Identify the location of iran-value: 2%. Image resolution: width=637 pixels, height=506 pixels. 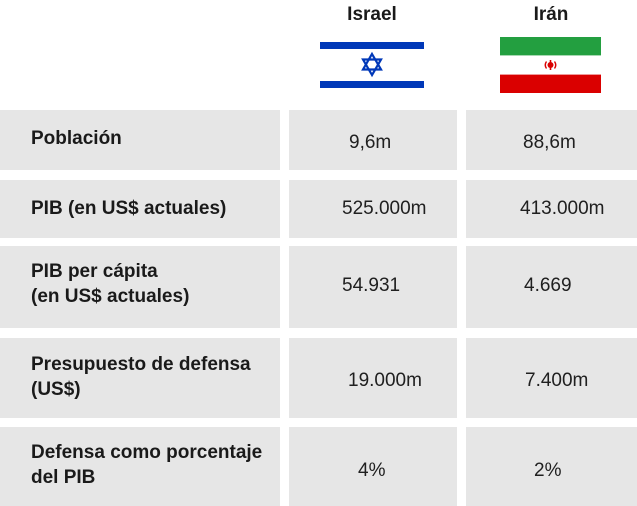
(548, 470).